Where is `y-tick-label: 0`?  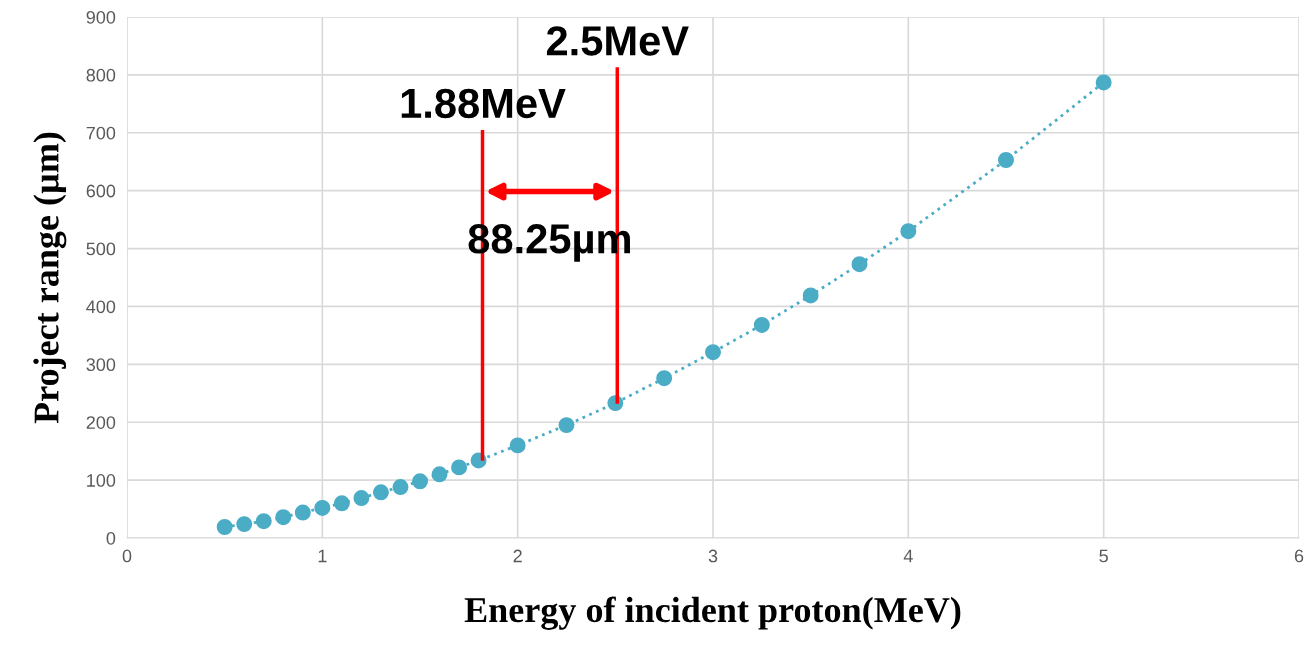
y-tick-label: 0 is located at coordinates (111, 538).